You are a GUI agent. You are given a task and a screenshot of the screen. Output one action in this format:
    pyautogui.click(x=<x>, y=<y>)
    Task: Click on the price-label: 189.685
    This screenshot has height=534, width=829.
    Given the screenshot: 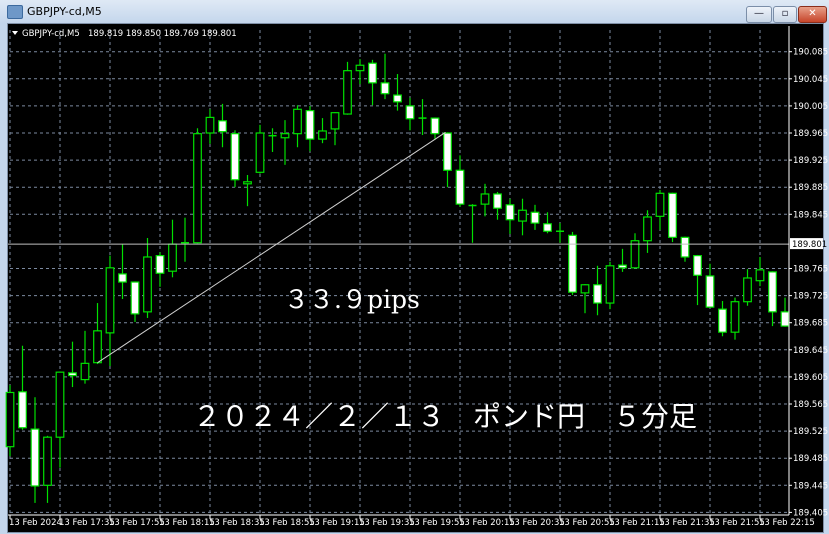 What is the action you would take?
    pyautogui.click(x=810, y=324)
    